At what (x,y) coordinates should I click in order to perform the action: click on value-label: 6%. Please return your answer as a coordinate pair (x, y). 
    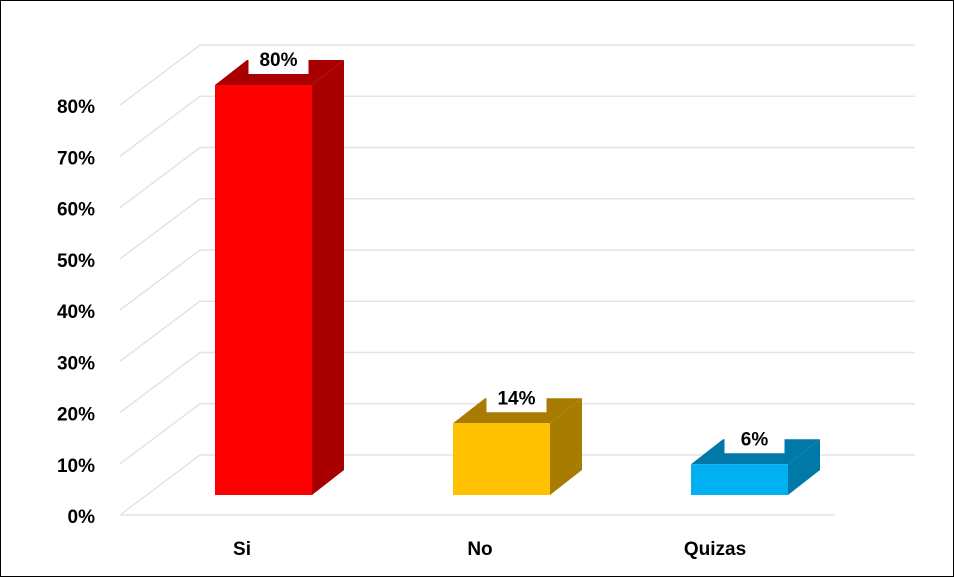
    Looking at the image, I should click on (755, 439).